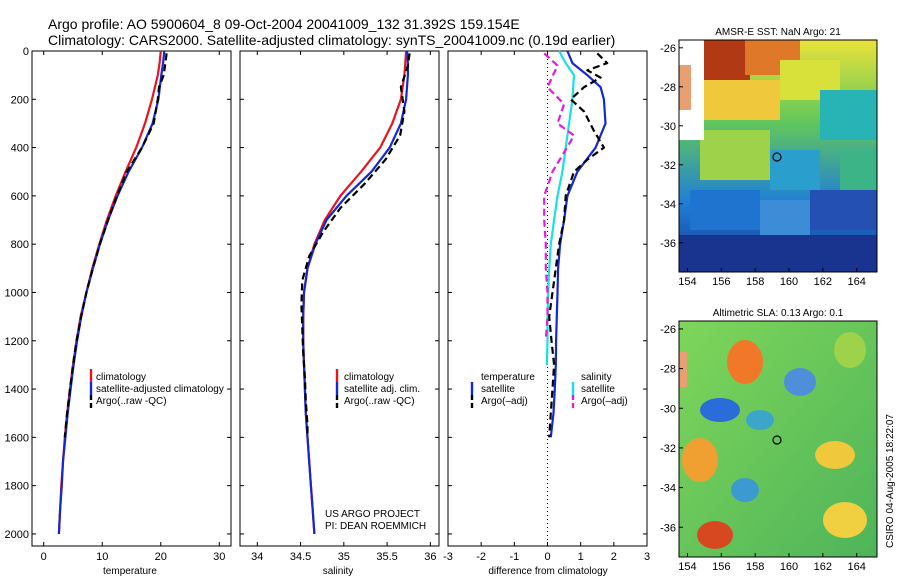 This screenshot has width=900, height=580. I want to click on sla-map-frame, so click(778, 439).